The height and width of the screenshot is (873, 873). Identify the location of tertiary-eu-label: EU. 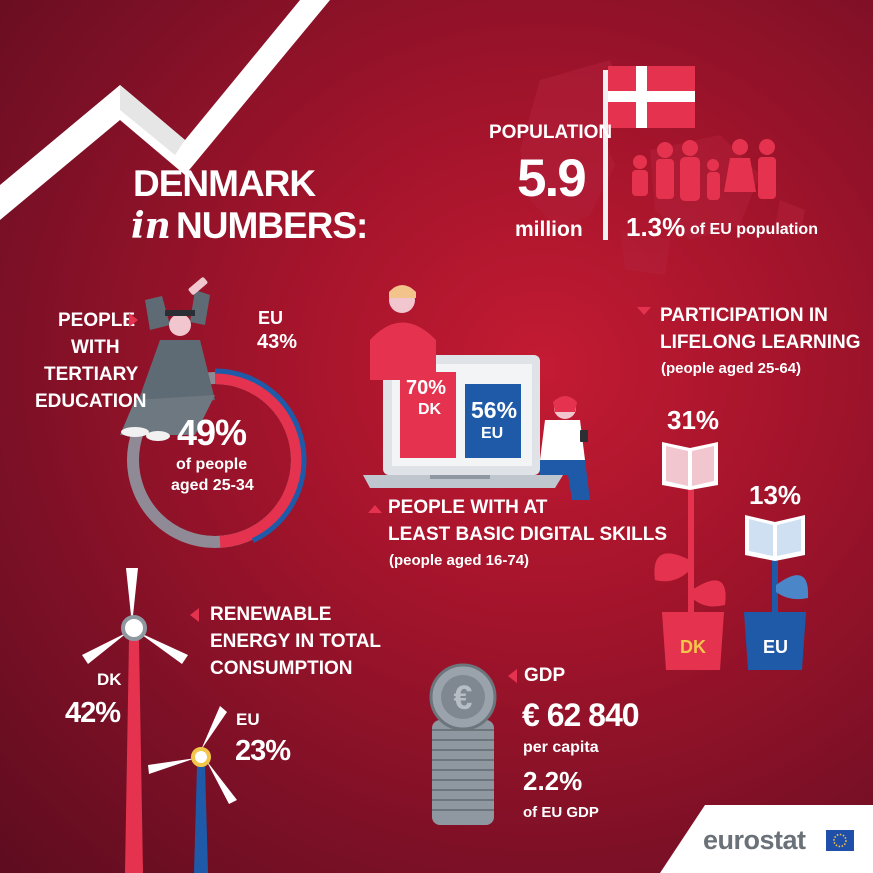
(271, 318).